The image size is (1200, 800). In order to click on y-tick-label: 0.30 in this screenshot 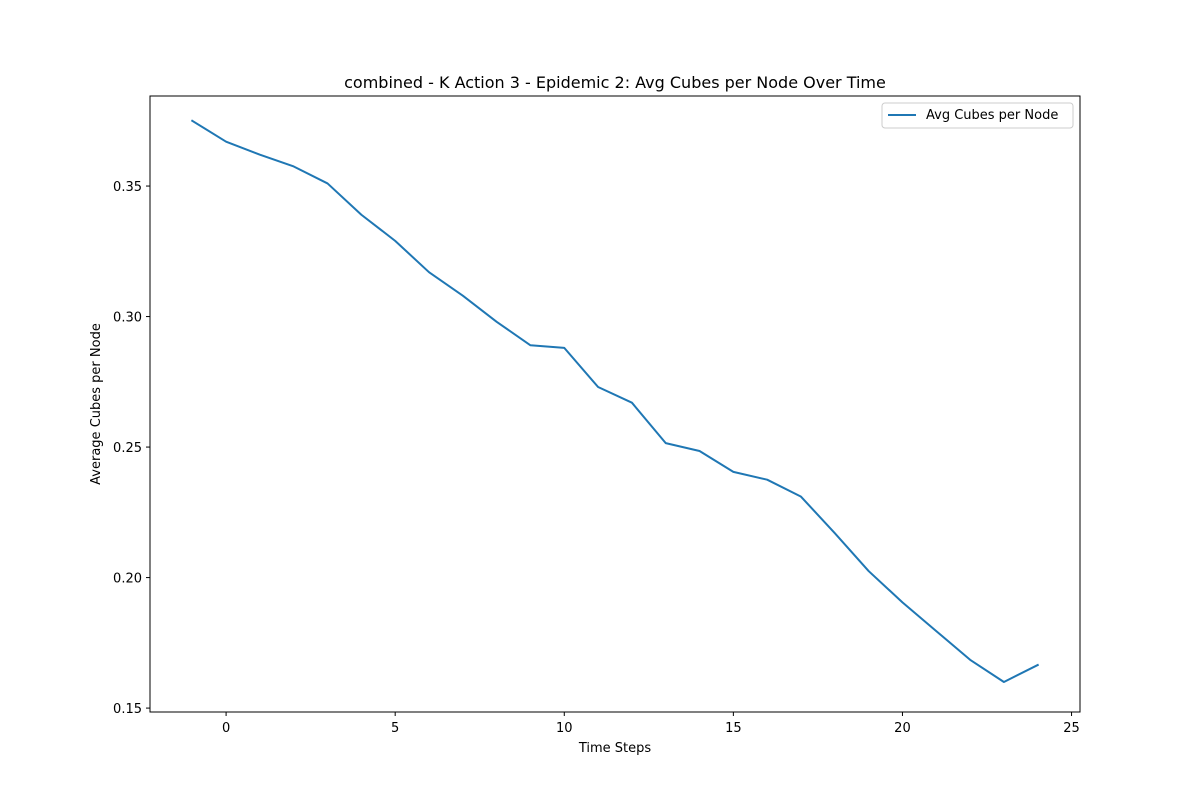, I will do `click(127, 318)`.